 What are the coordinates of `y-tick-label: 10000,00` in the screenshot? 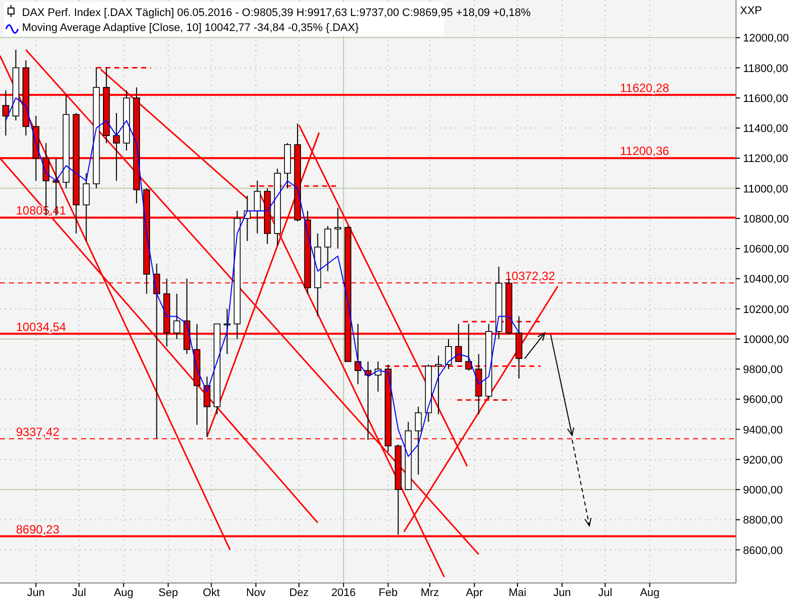 It's located at (766, 340).